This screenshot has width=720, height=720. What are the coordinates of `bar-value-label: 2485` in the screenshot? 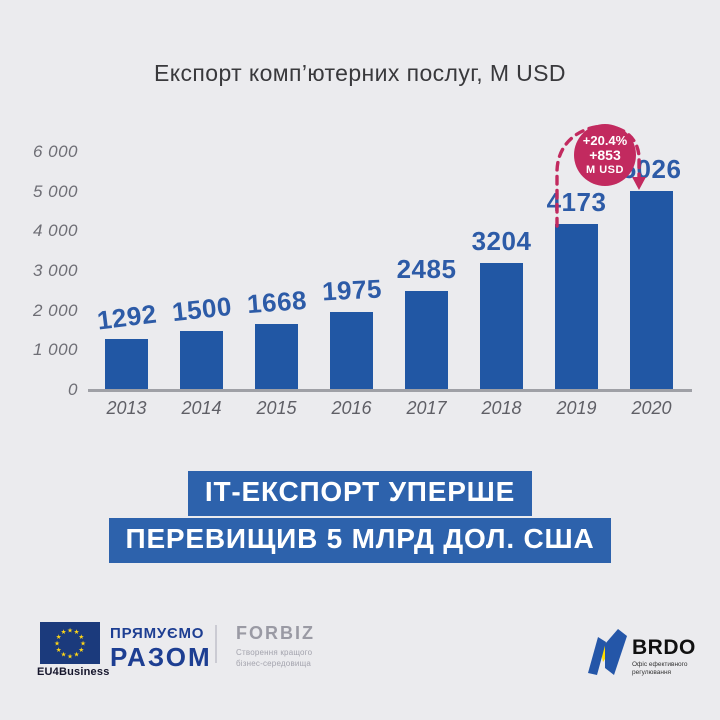 It's located at (426, 269).